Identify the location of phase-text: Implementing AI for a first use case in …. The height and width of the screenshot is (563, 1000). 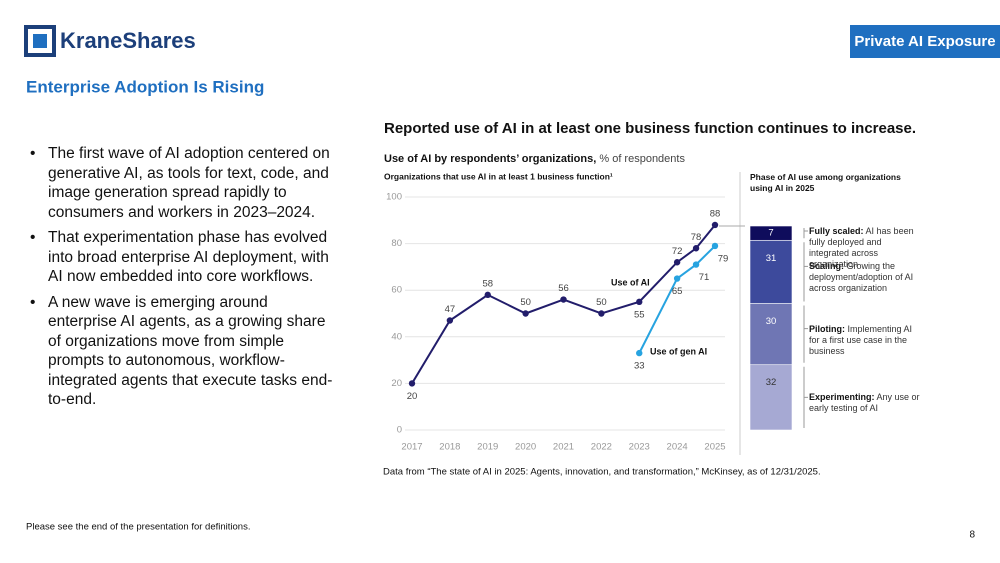
(861, 339).